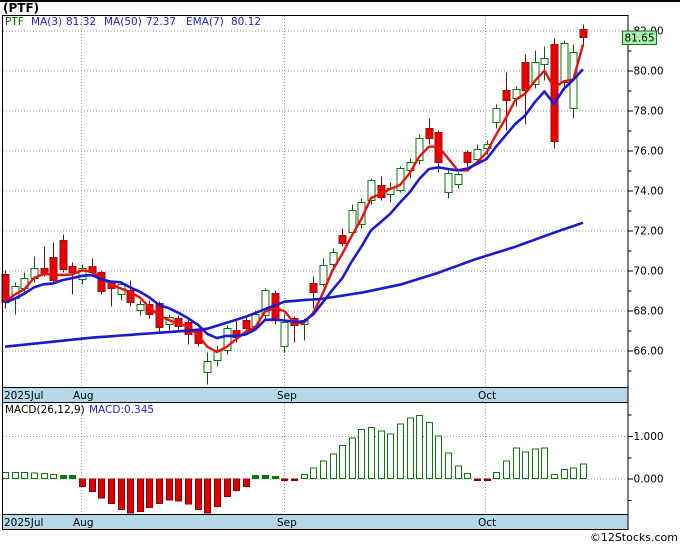  Describe the element at coordinates (649, 480) in the screenshot. I see `macd-tick-label: 0.000` at that location.